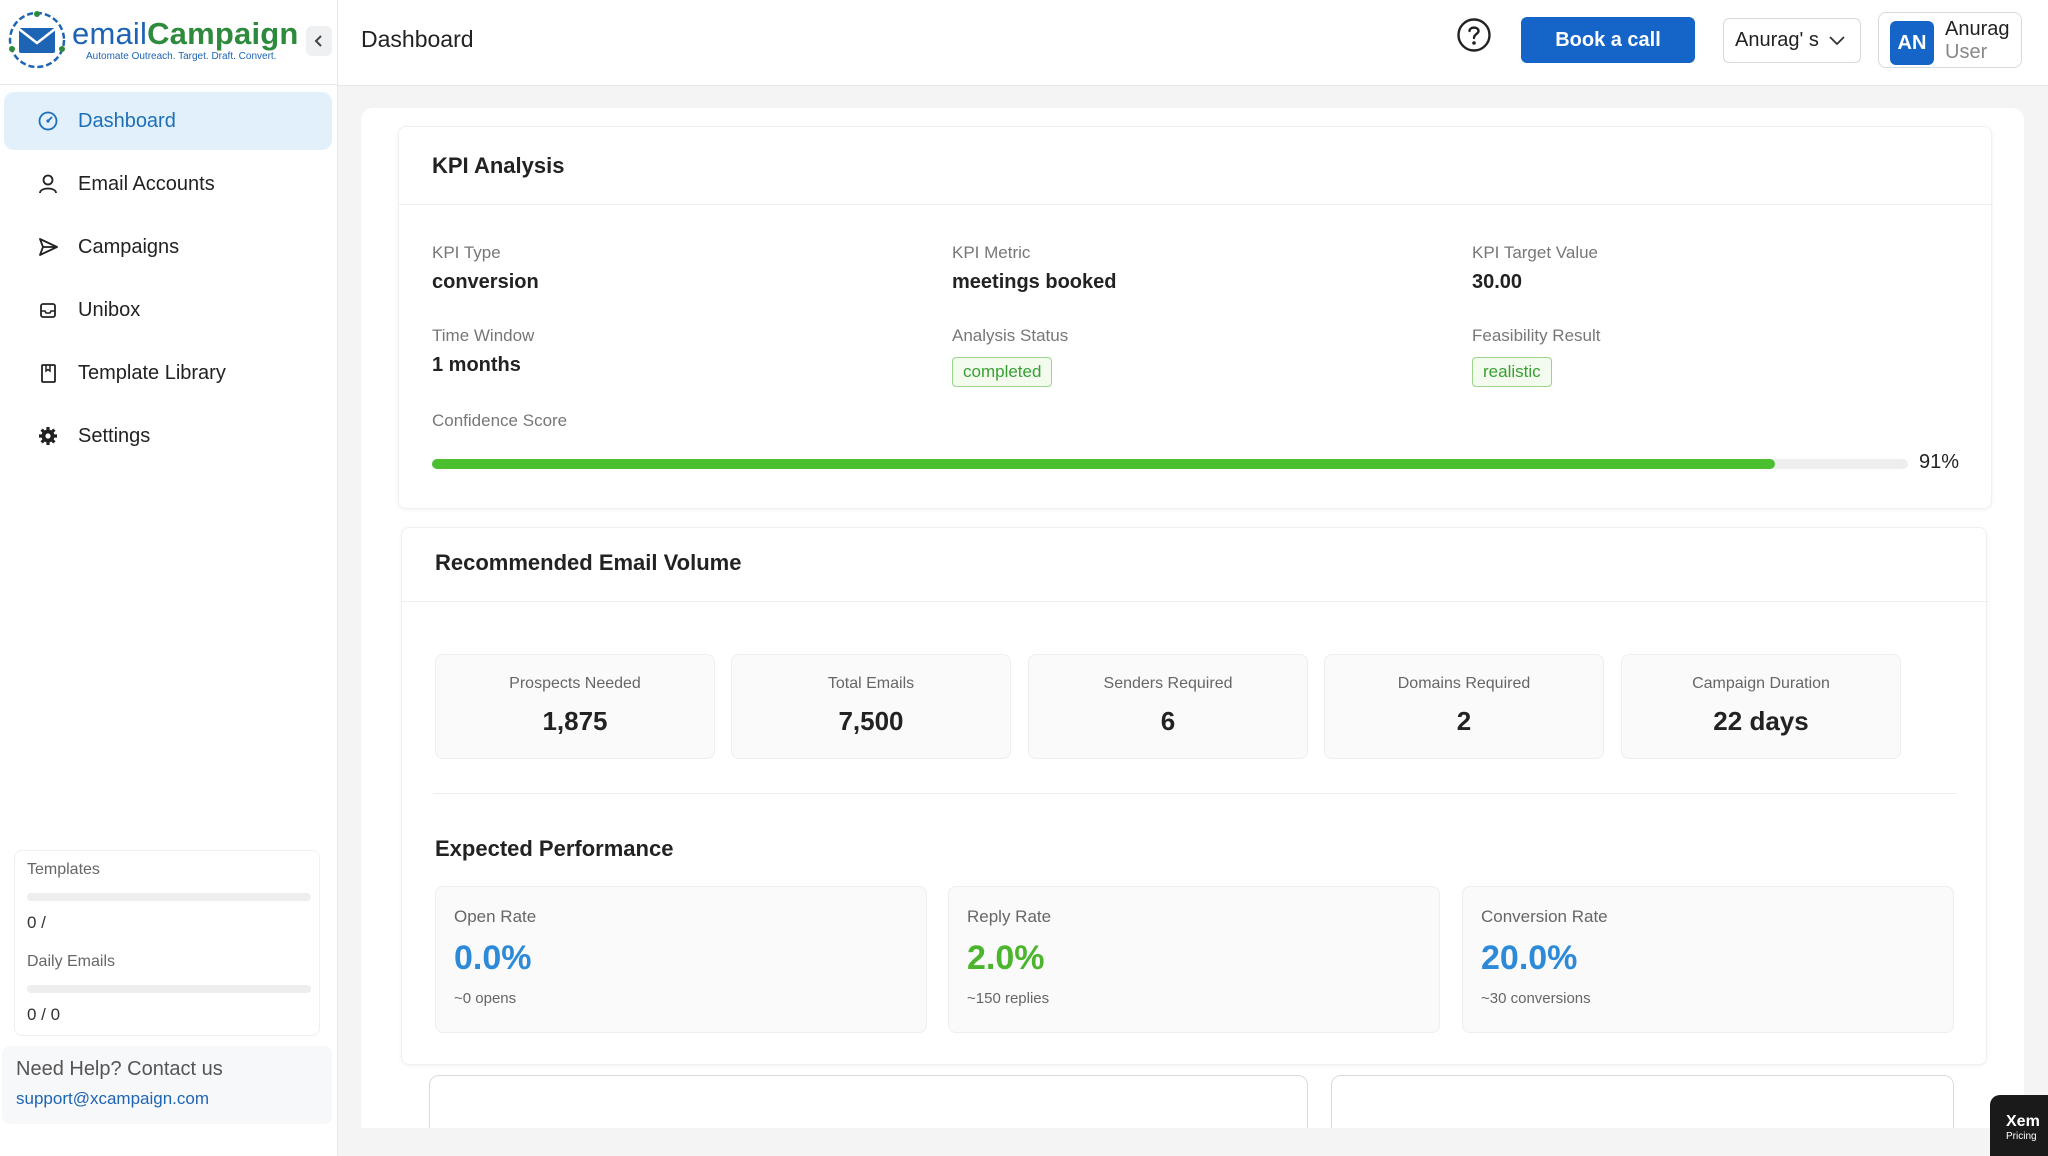 This screenshot has width=2048, height=1156. What do you see at coordinates (48, 121) in the screenshot?
I see `dashboard-icon` at bounding box center [48, 121].